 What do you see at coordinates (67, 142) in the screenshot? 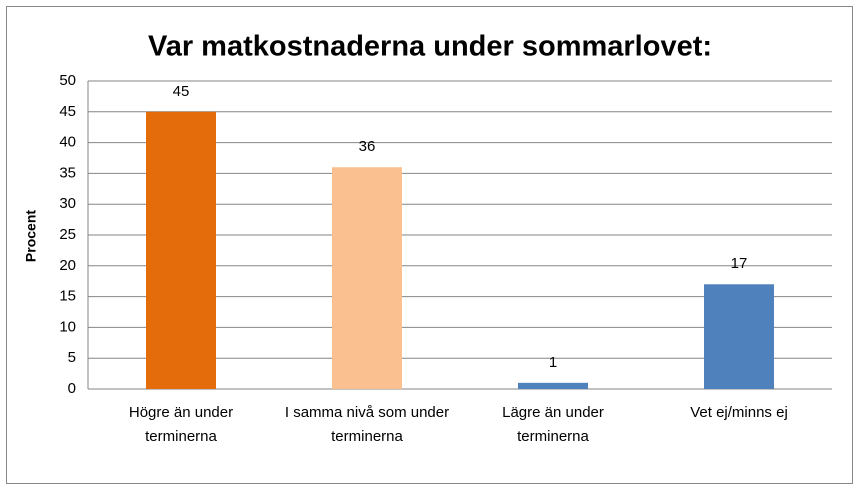
I see `y-tick-label: 40` at bounding box center [67, 142].